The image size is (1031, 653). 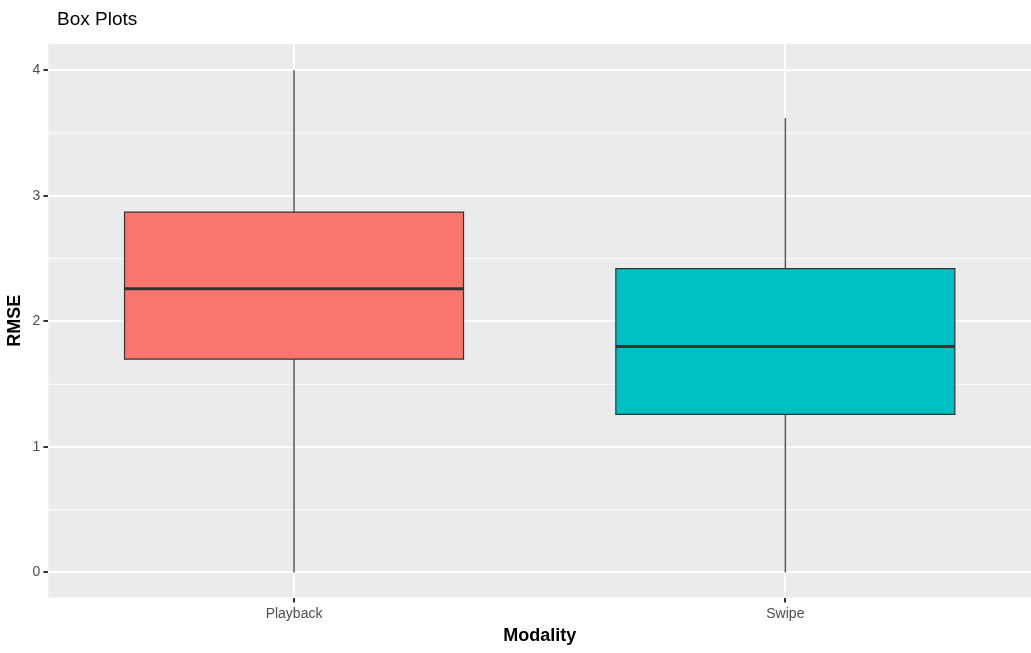 What do you see at coordinates (36, 445) in the screenshot?
I see `y-tick-label: 1` at bounding box center [36, 445].